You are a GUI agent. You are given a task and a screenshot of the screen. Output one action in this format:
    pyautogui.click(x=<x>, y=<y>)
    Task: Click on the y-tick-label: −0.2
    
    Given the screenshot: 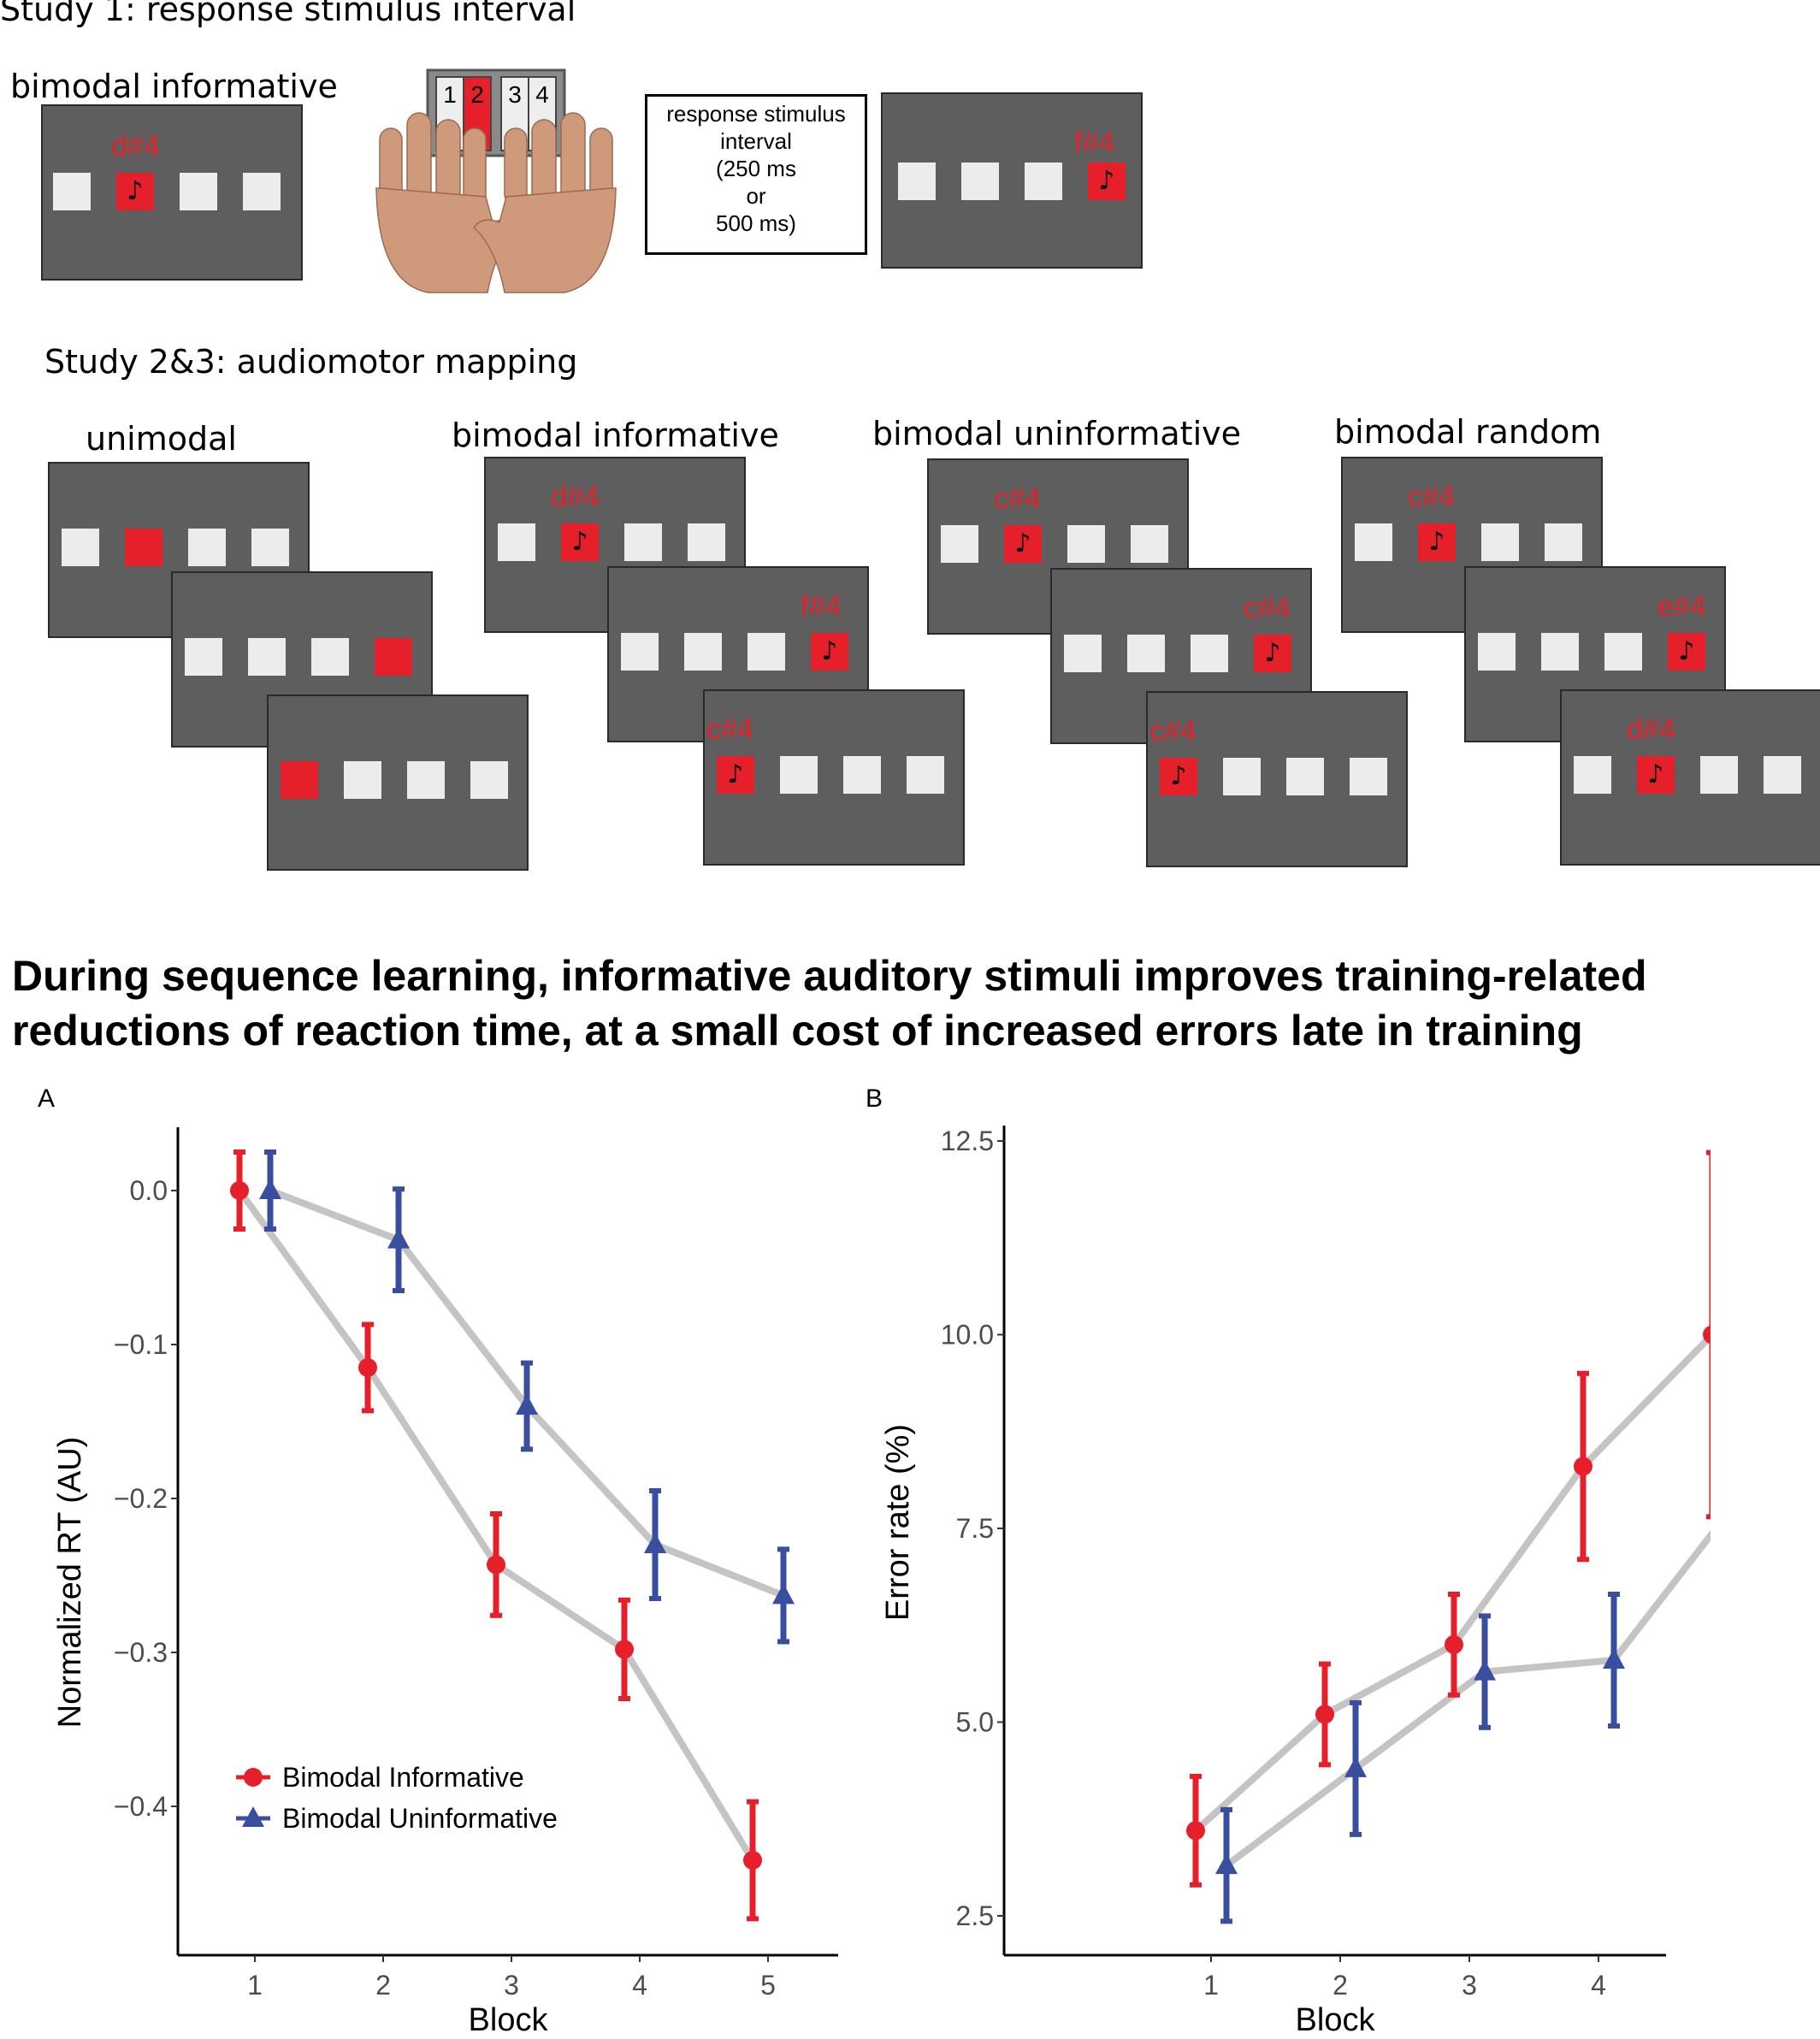 What is the action you would take?
    pyautogui.click(x=141, y=1498)
    